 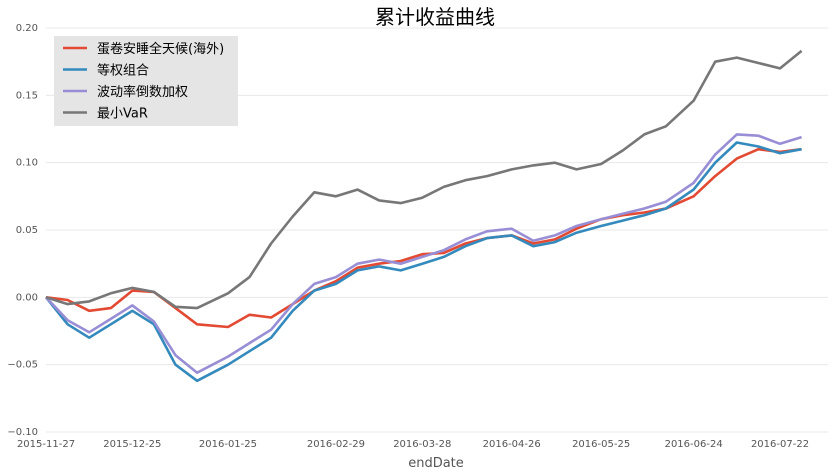 I want to click on y-tick-label: −0.10, so click(x=22, y=432).